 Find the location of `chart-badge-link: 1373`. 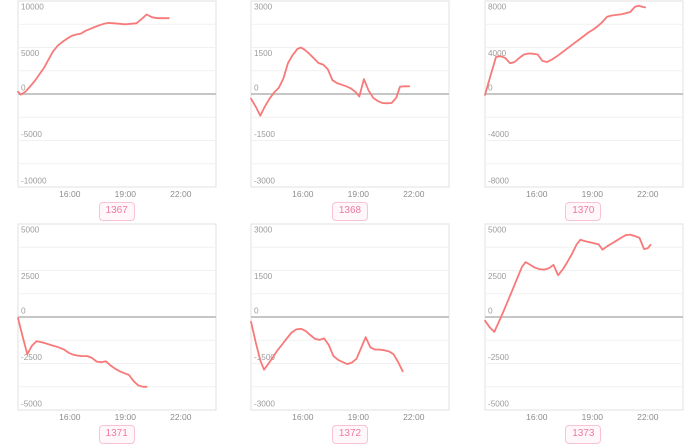

chart-badge-link: 1373 is located at coordinates (583, 434).